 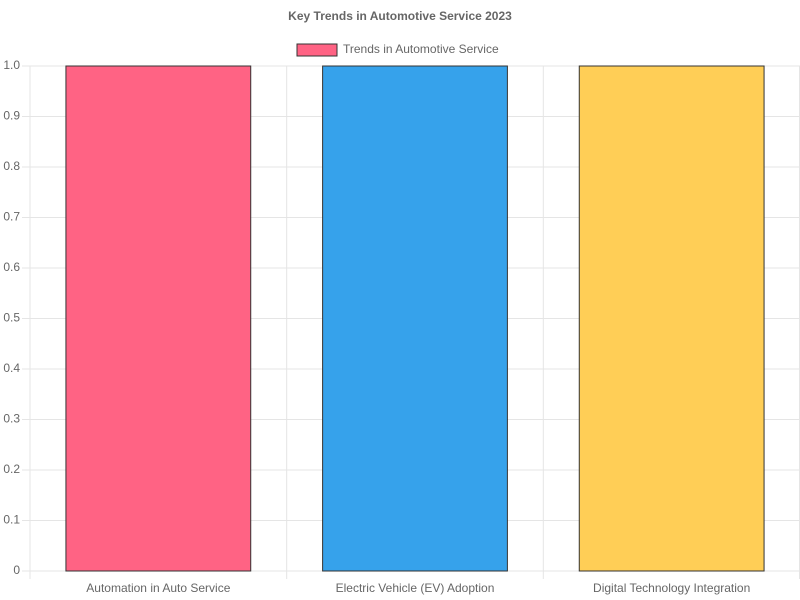 I want to click on y-tick-label: 0.8, so click(x=11, y=166).